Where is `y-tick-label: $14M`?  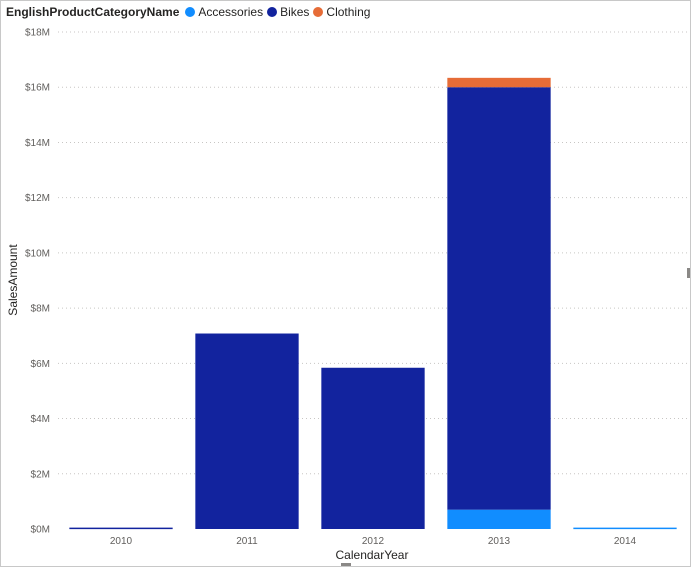 y-tick-label: $14M is located at coordinates (37, 143).